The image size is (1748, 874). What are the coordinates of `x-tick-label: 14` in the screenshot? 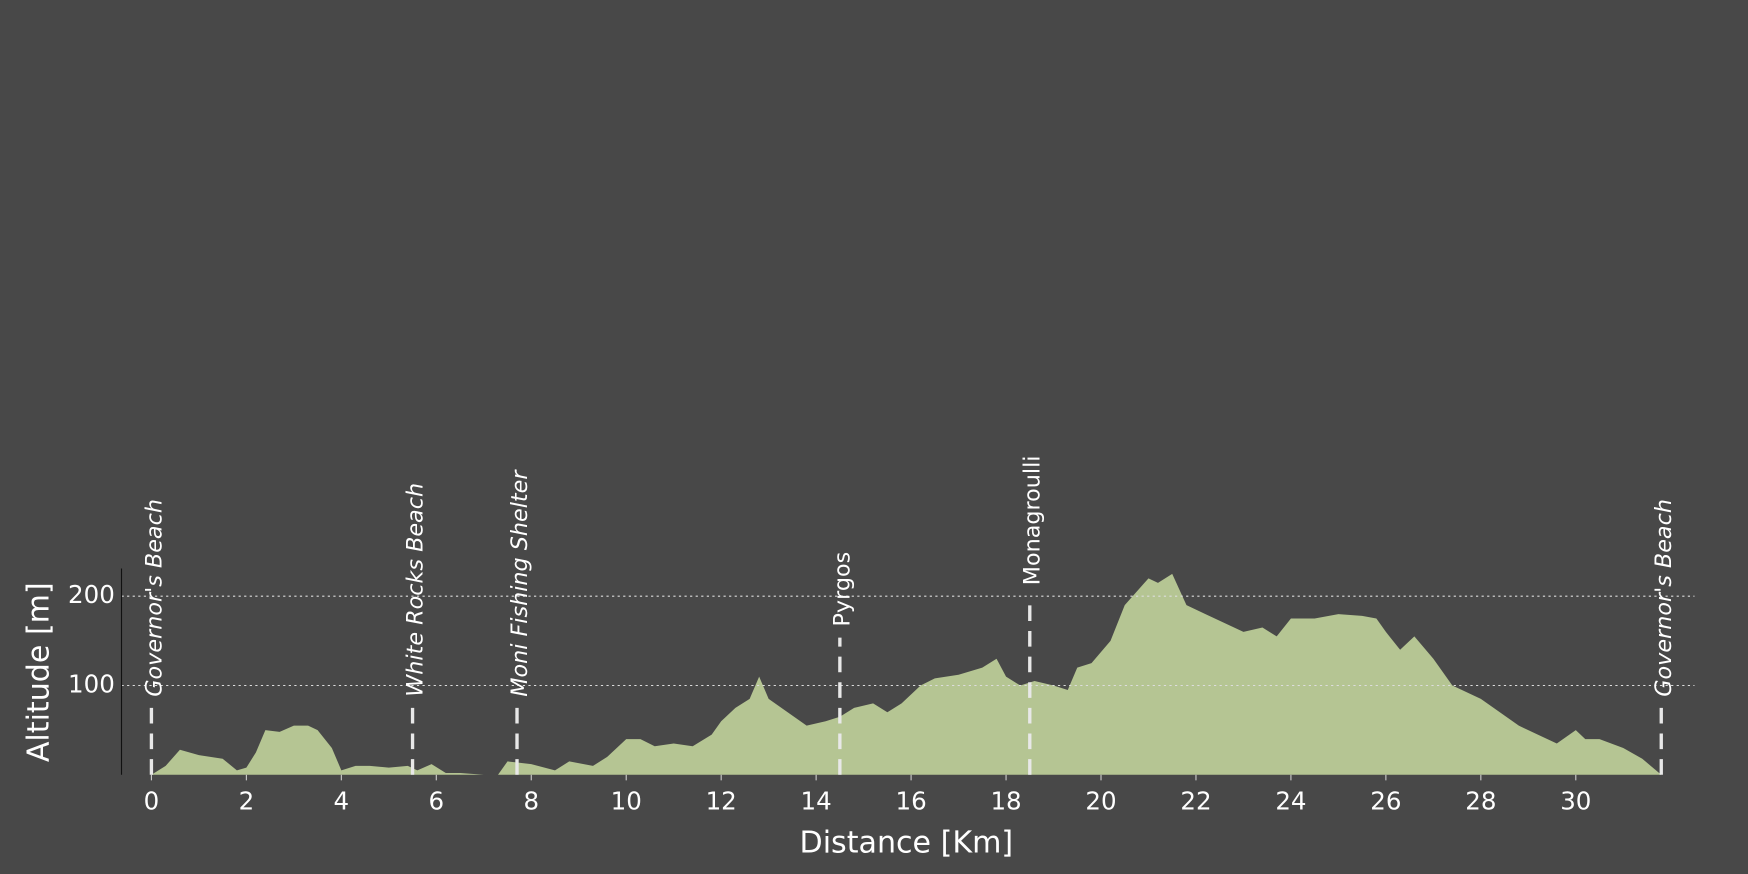 It's located at (816, 801).